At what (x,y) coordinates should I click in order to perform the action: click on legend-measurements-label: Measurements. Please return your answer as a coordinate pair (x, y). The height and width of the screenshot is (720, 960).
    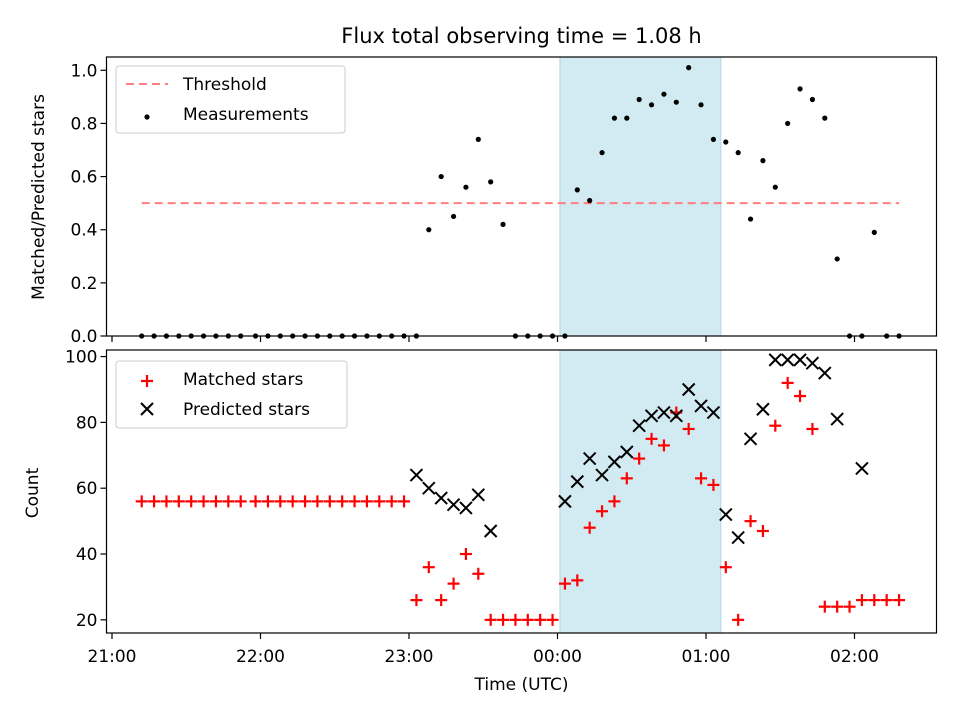
    Looking at the image, I should click on (246, 115).